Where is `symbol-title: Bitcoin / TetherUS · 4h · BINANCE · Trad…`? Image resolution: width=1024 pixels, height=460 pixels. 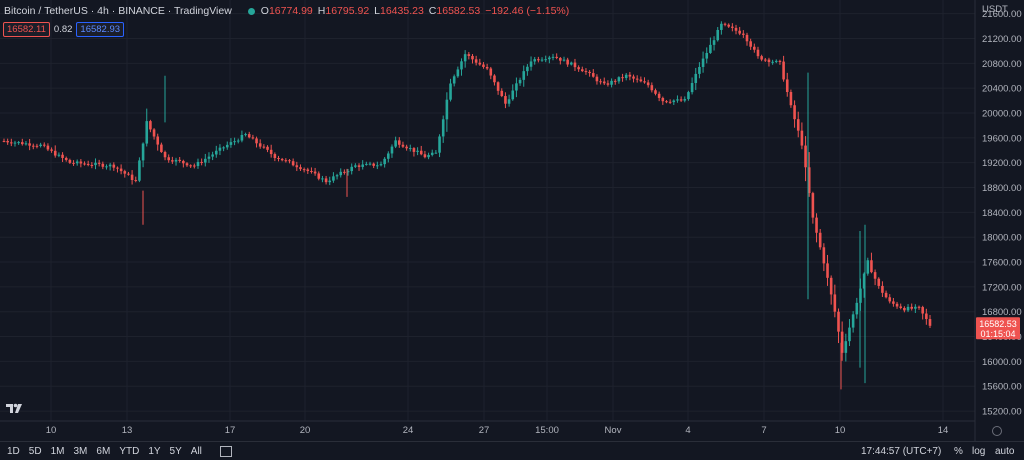 symbol-title: Bitcoin / TetherUS · 4h · BINANCE · Trad… is located at coordinates (118, 11).